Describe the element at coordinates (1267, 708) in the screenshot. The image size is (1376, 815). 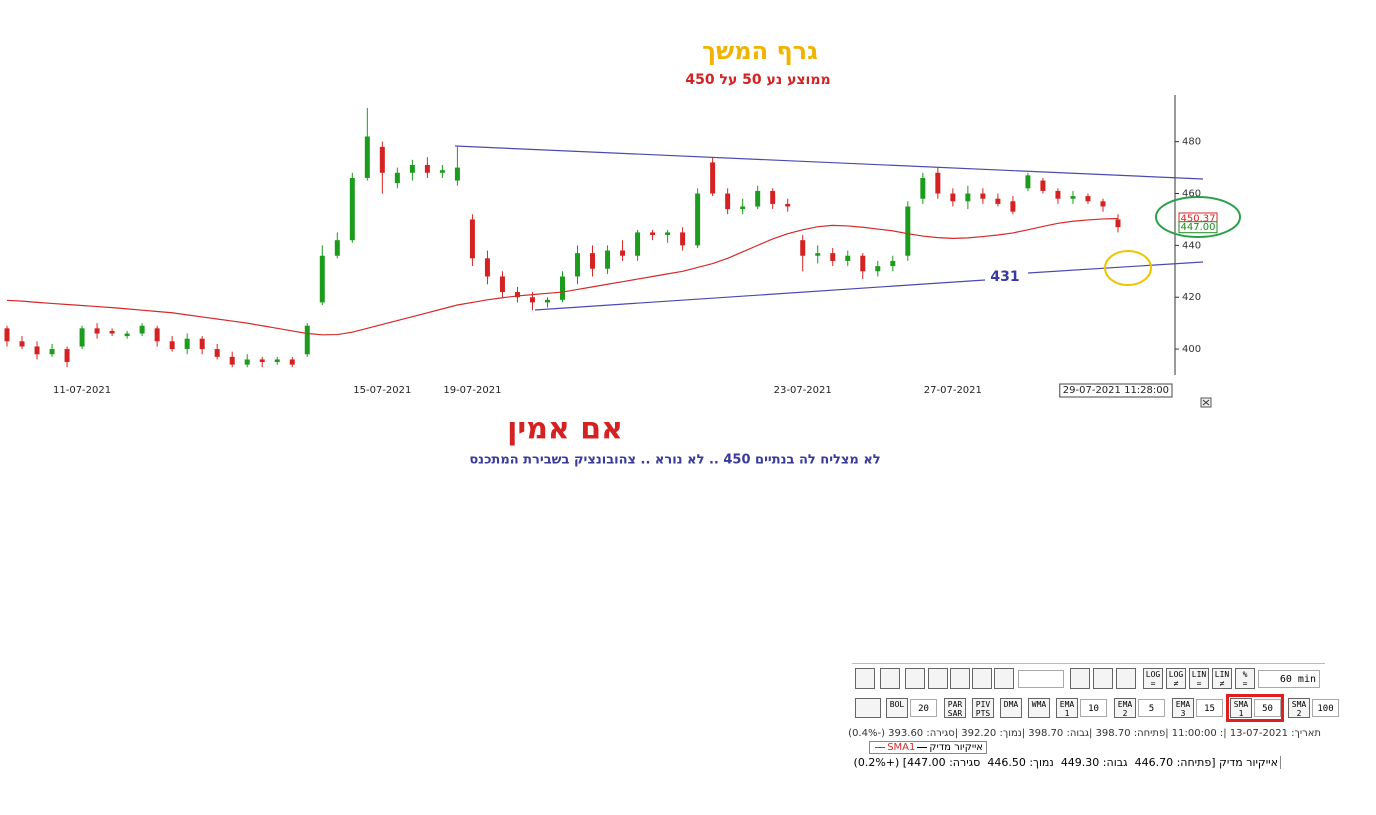
I see `indicator-input: 50` at that location.